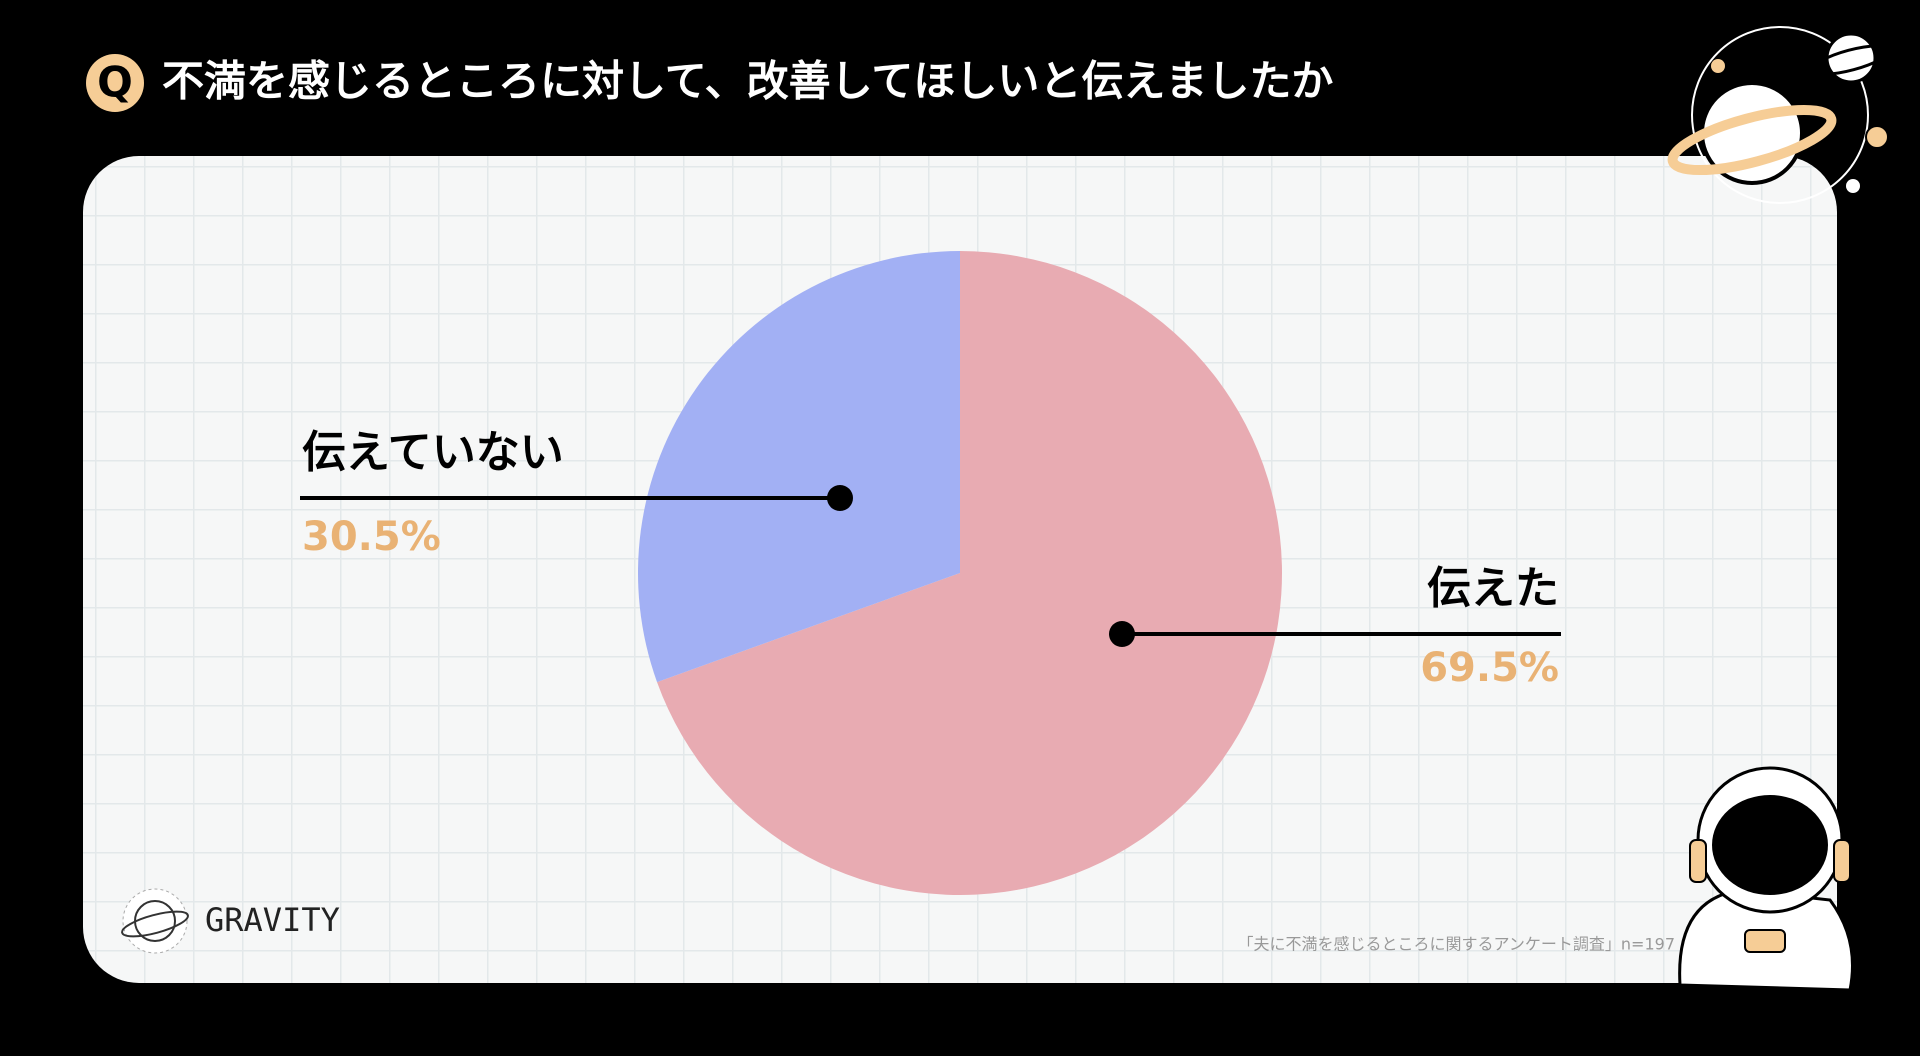 The width and height of the screenshot is (1920, 1056). Describe the element at coordinates (1779, 115) in the screenshot. I see `planet-decoration` at that location.